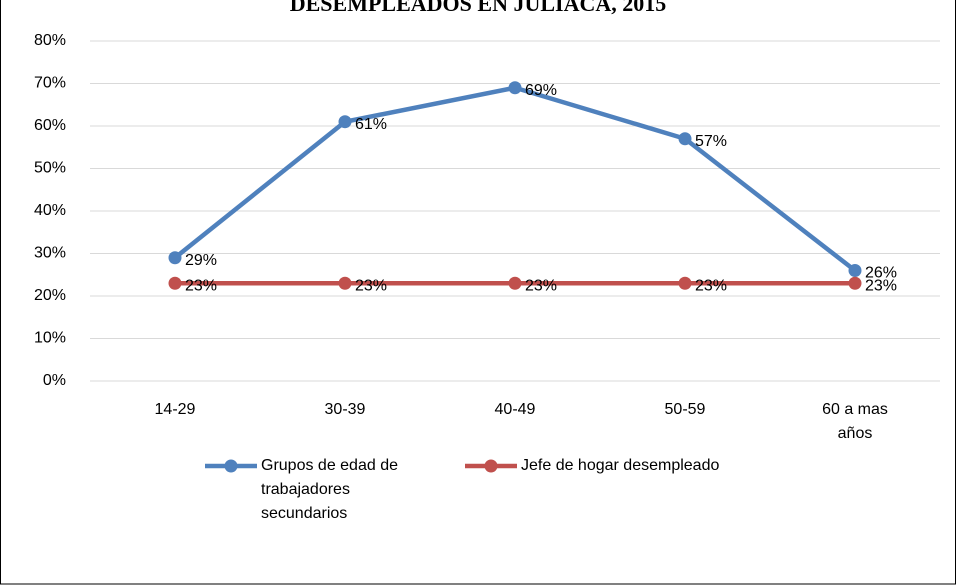  What do you see at coordinates (711, 141) in the screenshot?
I see `data-label: 57%` at bounding box center [711, 141].